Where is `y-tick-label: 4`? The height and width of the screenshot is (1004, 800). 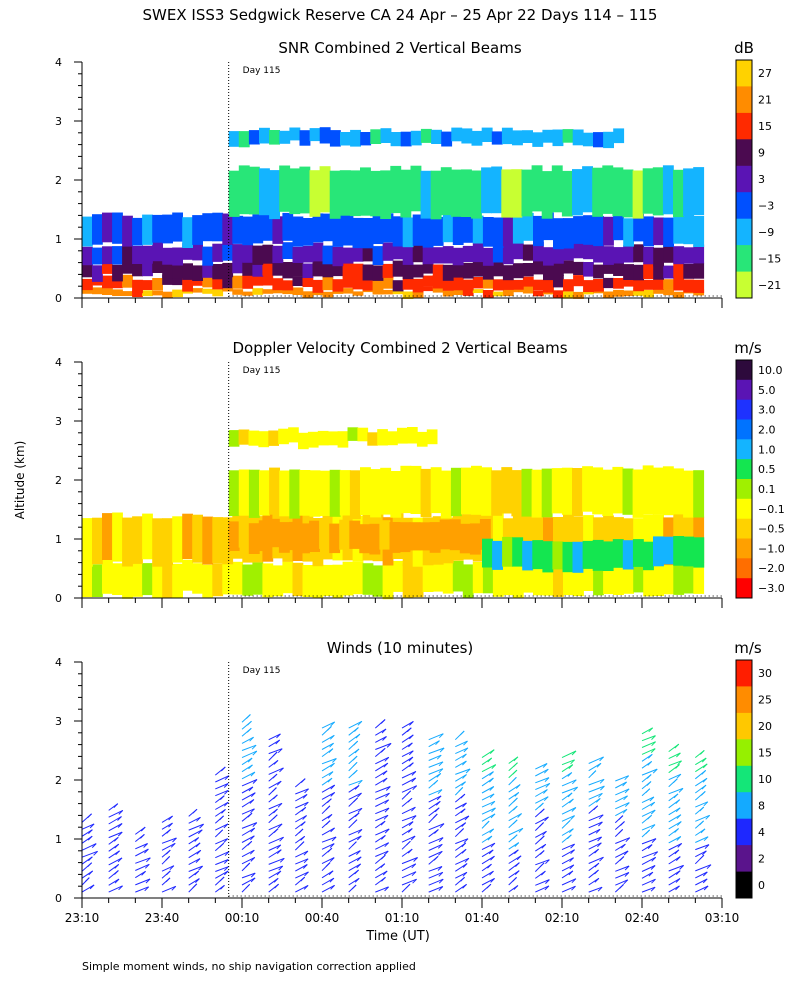 y-tick-label: 4 is located at coordinates (58, 362).